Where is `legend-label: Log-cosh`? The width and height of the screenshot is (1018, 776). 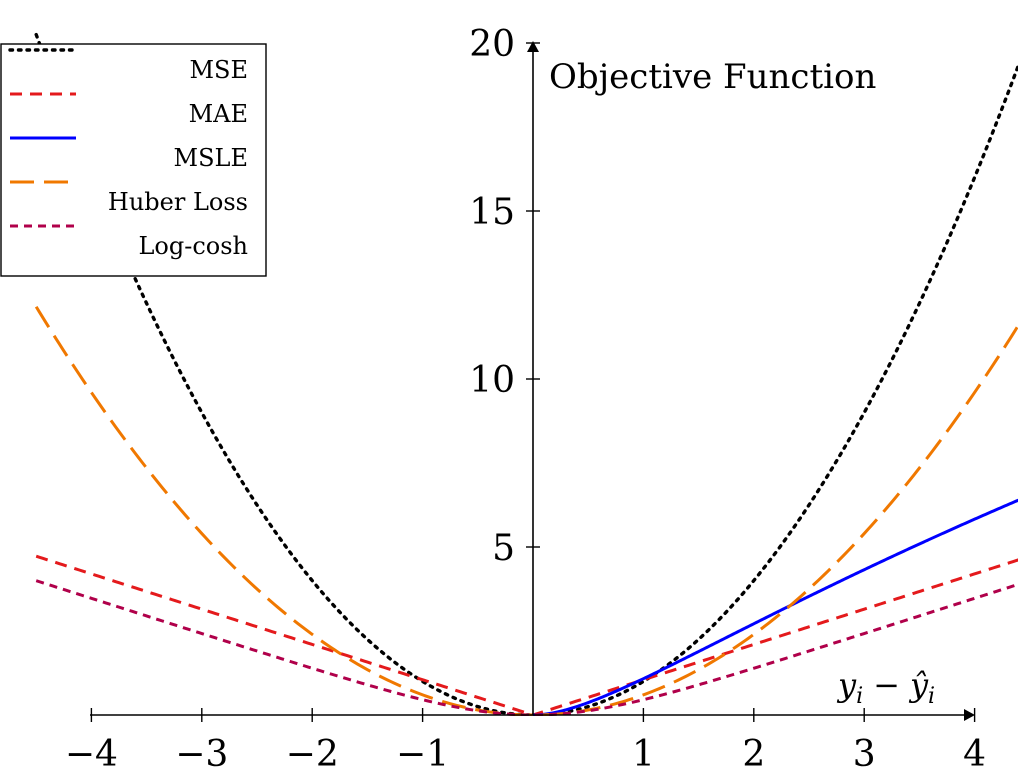
legend-label: Log-cosh is located at coordinates (193, 246).